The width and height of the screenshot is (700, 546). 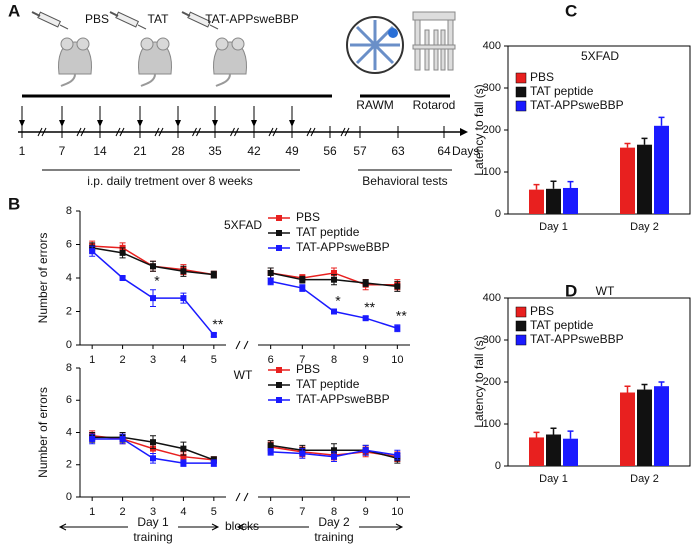 I want to click on day-label: 64, so click(x=444, y=151).